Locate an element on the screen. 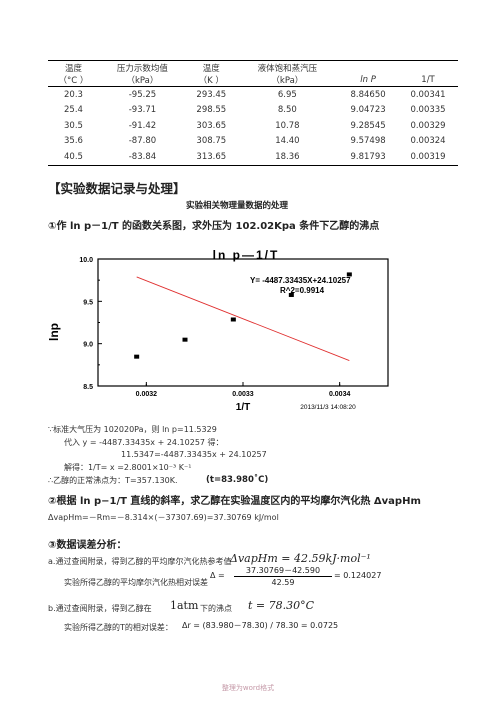 Image resolution: width=496 pixels, height=702 pixels. table-cell: -87.80 is located at coordinates (142, 141).